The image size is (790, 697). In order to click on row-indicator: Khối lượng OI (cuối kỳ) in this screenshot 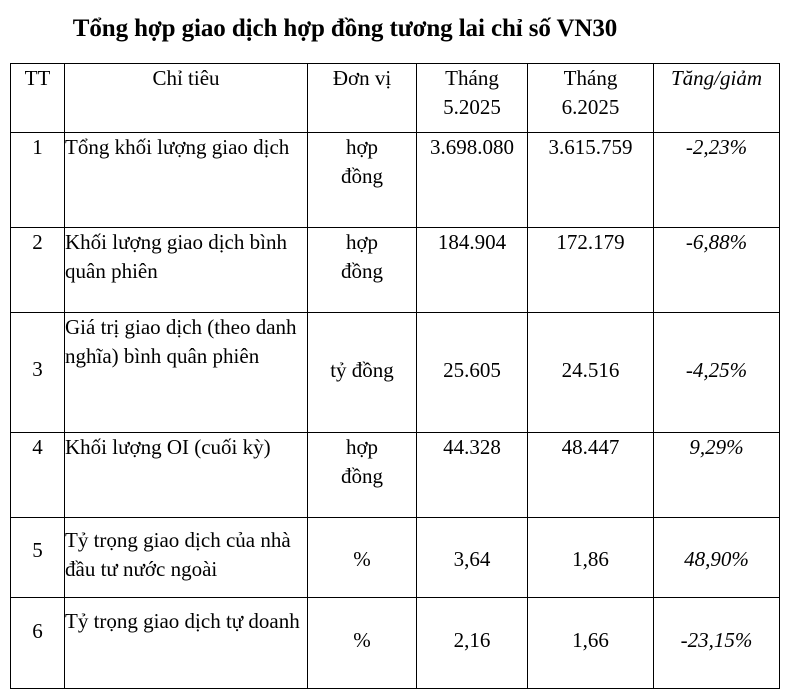, I will do `click(186, 475)`.